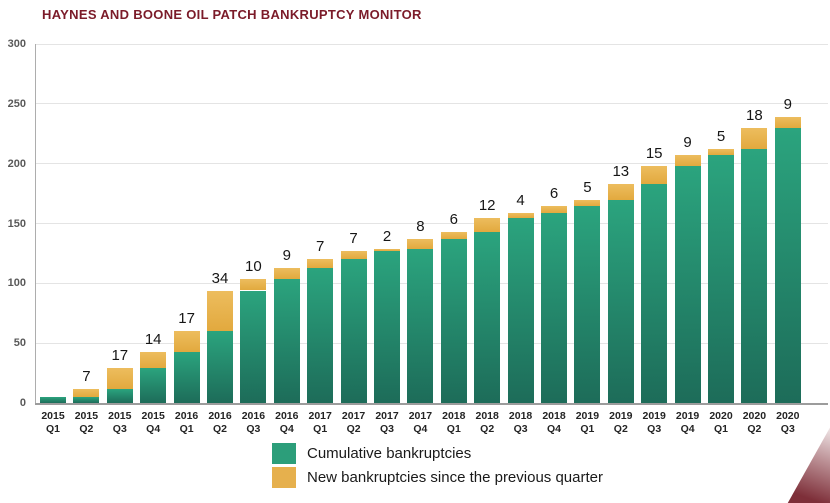 This screenshot has width=830, height=503. What do you see at coordinates (22, 403) in the screenshot?
I see `y-tick-label: 0` at bounding box center [22, 403].